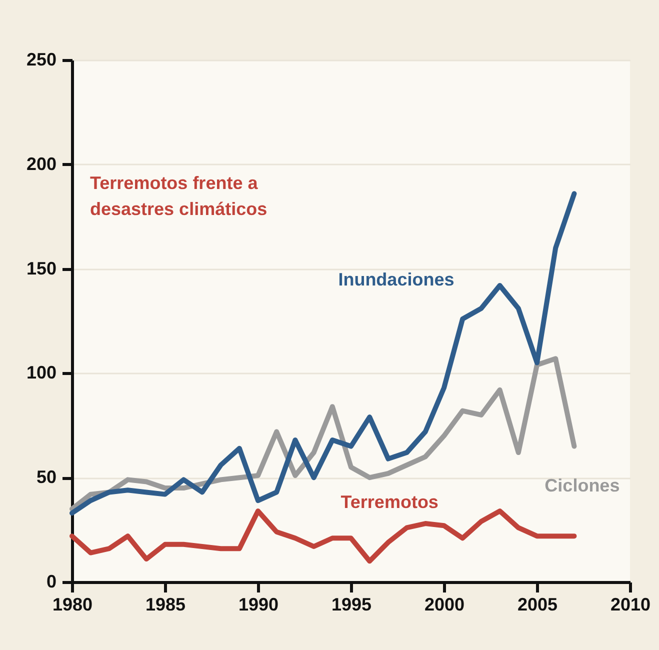 Image resolution: width=659 pixels, height=650 pixels. Describe the element at coordinates (46, 477) in the screenshot. I see `y-tick-label: 50` at that location.